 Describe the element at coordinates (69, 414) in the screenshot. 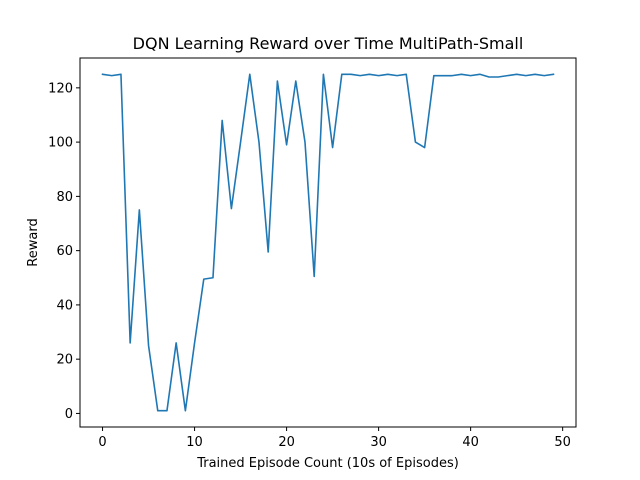

I see `y-tick-label: 0` at that location.